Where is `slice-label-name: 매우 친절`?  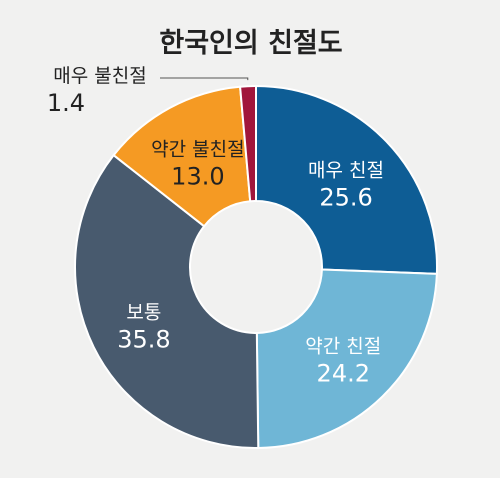
slice-label-name: 매우 친절 is located at coordinates (346, 170).